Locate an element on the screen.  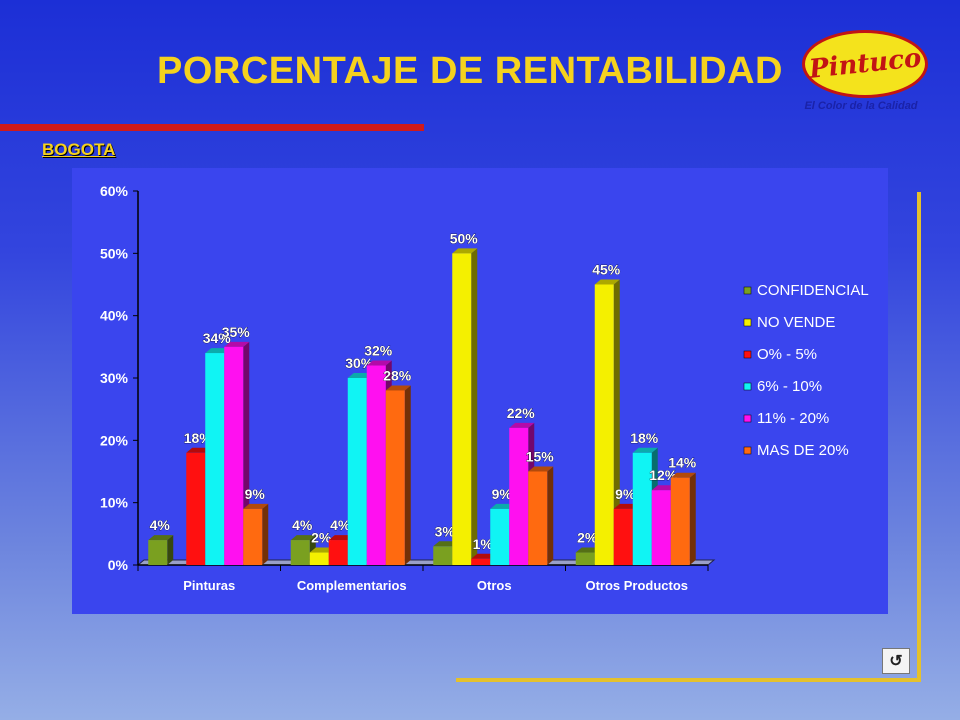
data-label: 14% is located at coordinates (682, 463).